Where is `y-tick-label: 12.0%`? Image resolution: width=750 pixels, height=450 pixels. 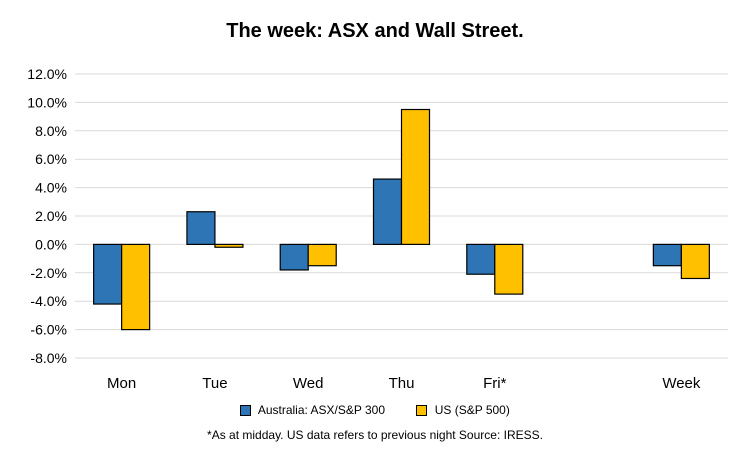
y-tick-label: 12.0% is located at coordinates (47, 74).